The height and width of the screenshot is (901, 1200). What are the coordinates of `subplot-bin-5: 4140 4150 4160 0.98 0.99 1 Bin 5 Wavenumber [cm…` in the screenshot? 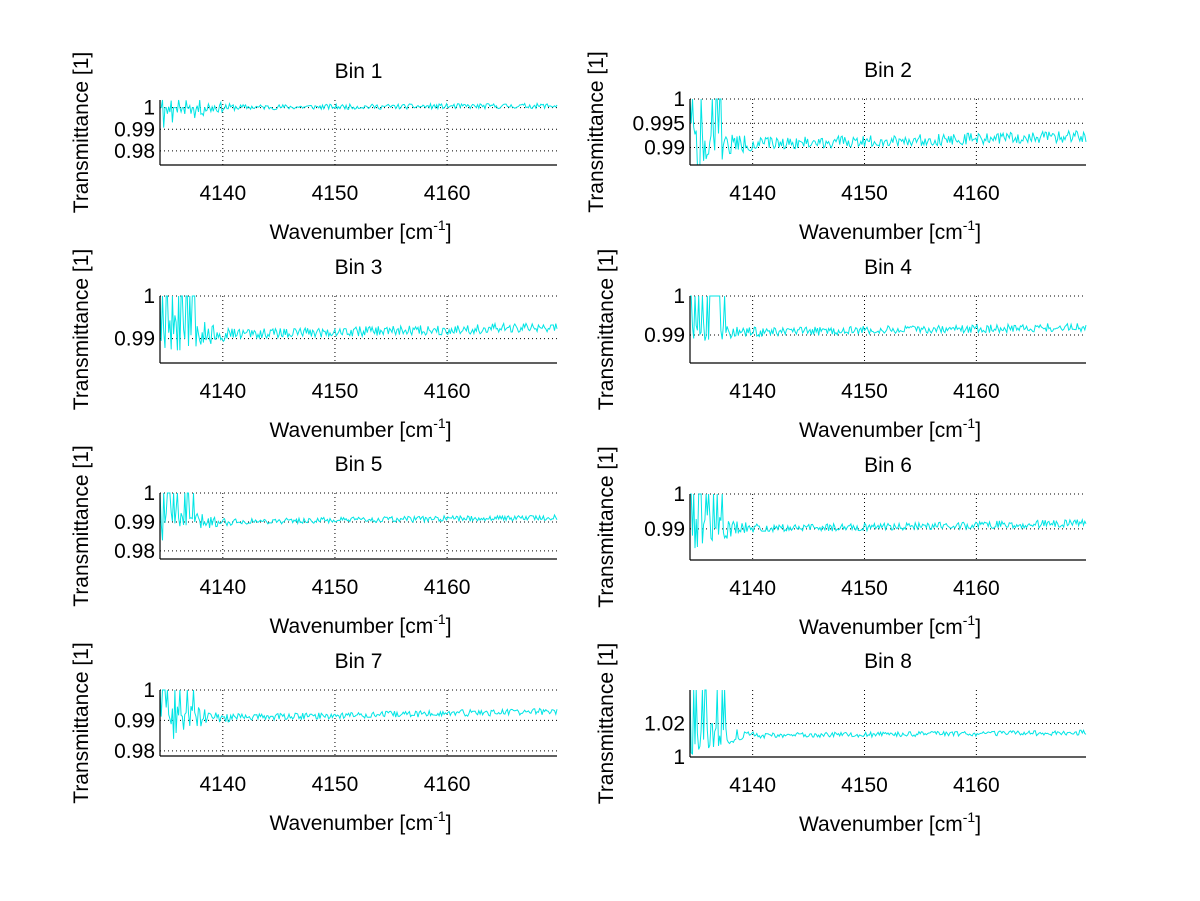 It's located at (314, 541).